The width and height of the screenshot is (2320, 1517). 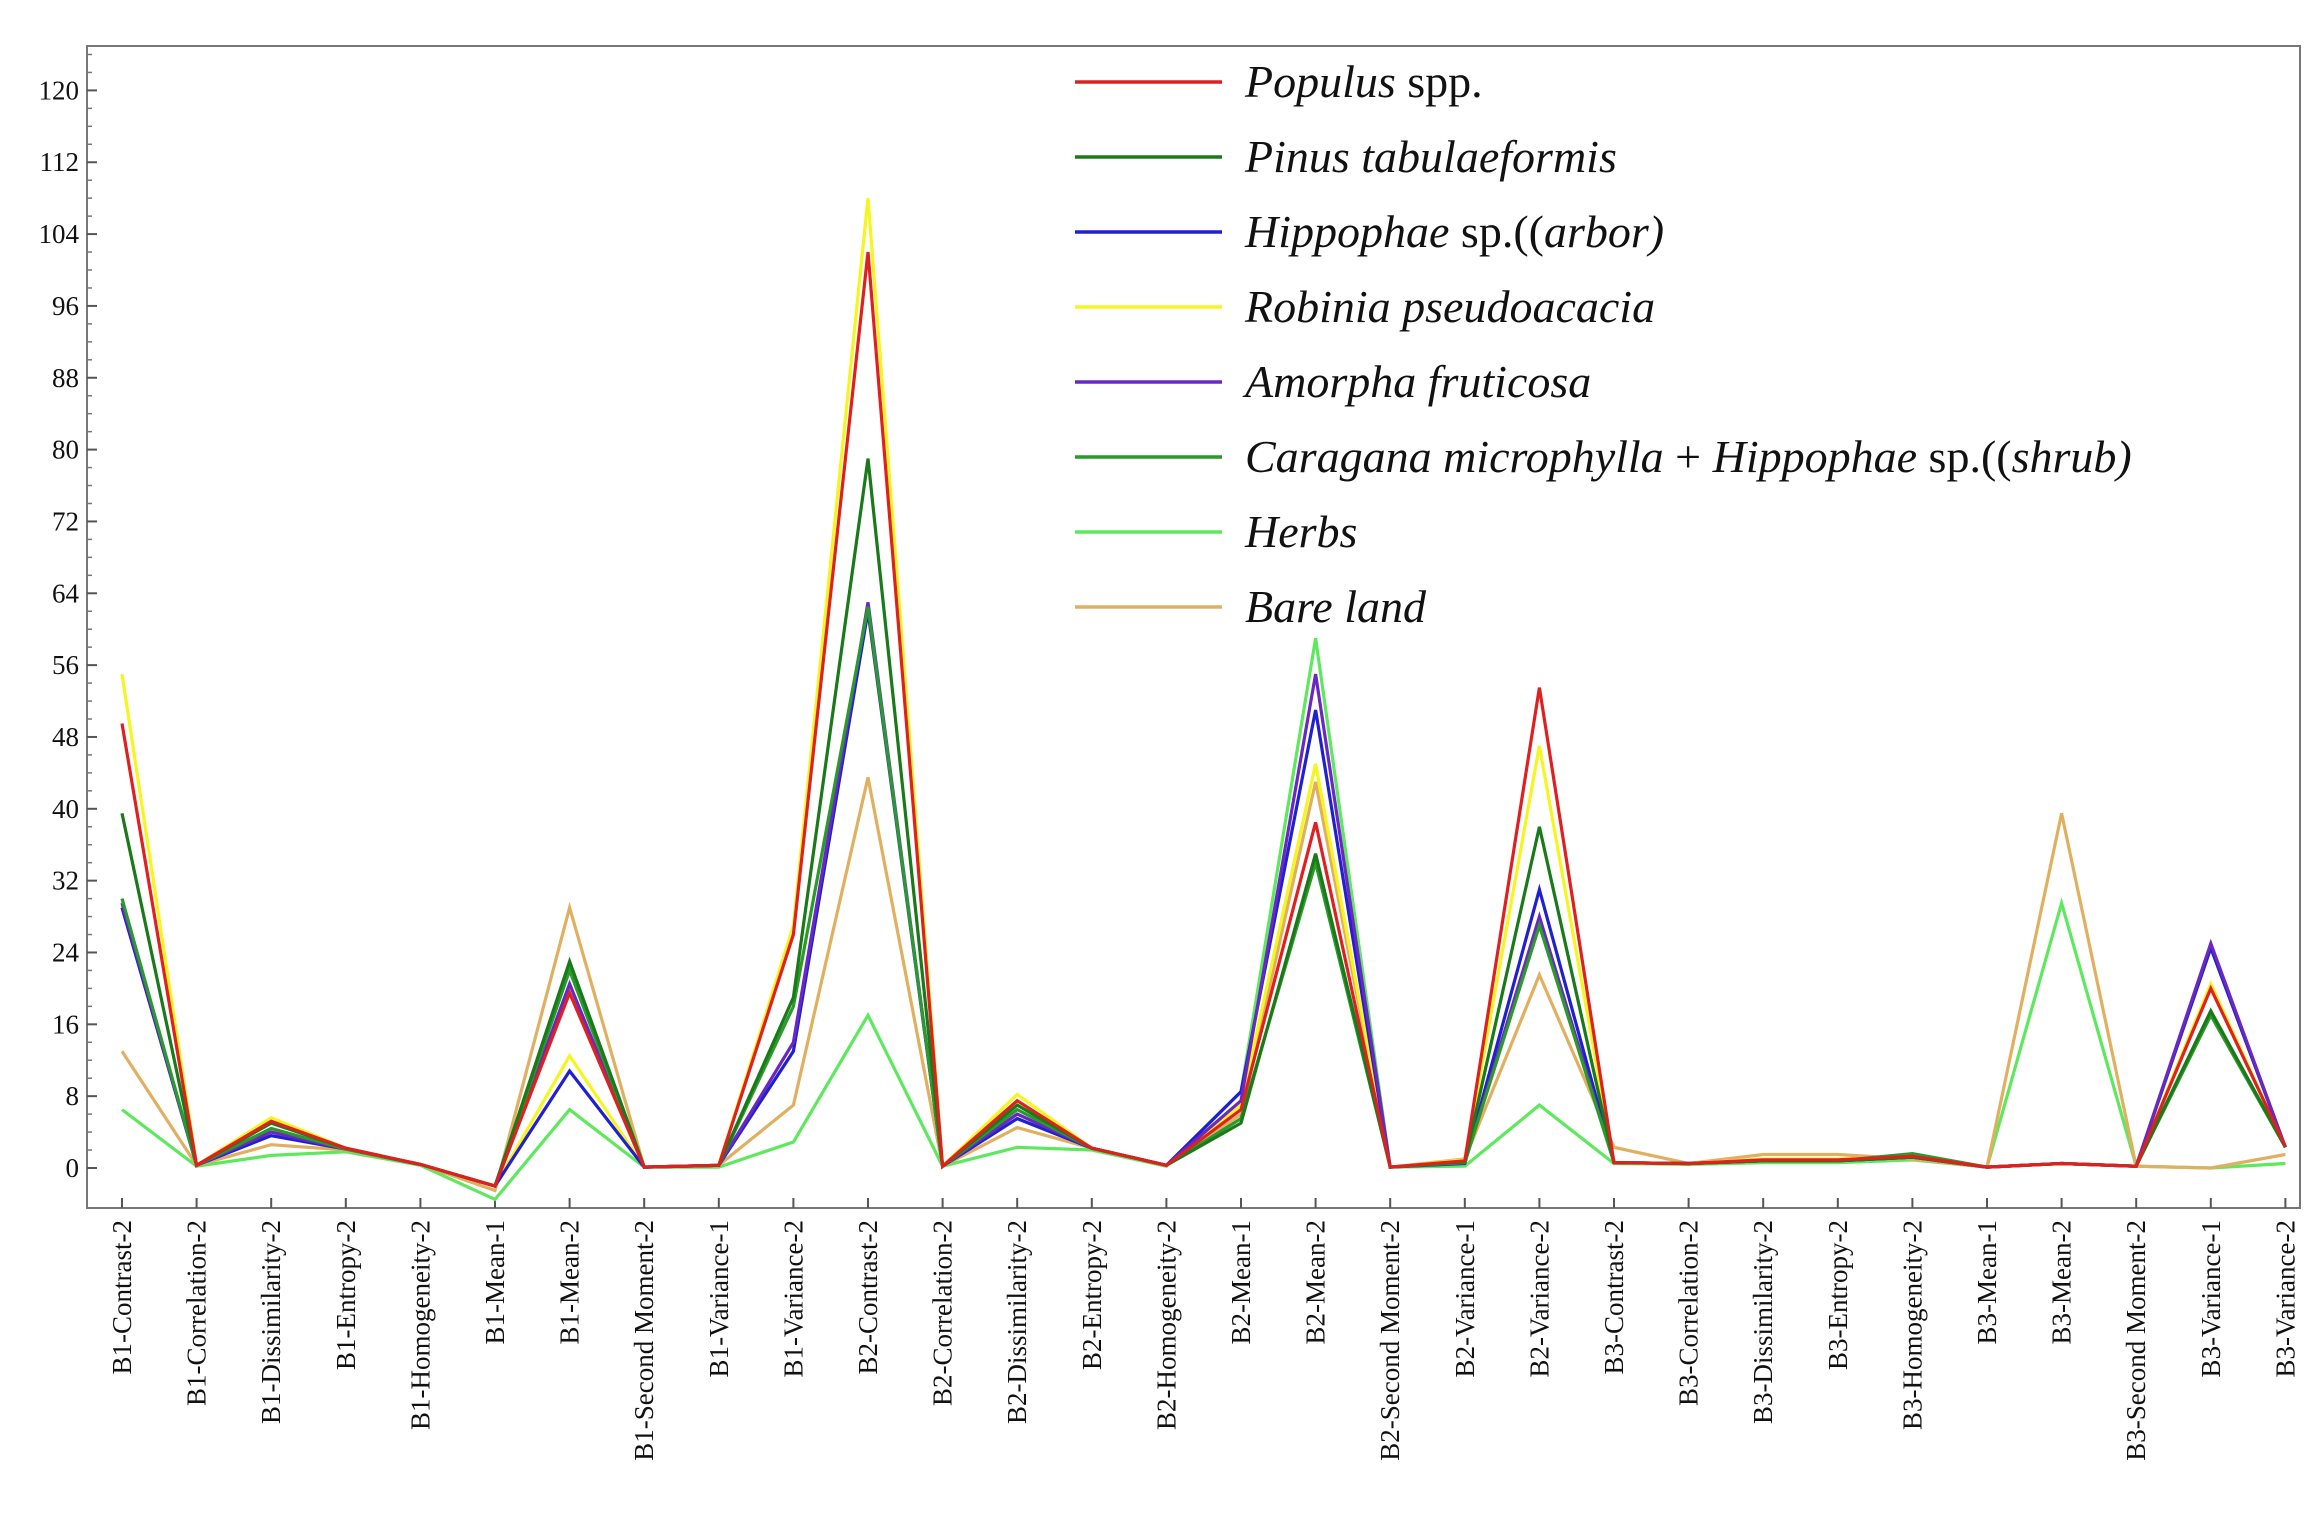 I want to click on legend-label: Pinus tabulaeformis, so click(x=1430, y=156).